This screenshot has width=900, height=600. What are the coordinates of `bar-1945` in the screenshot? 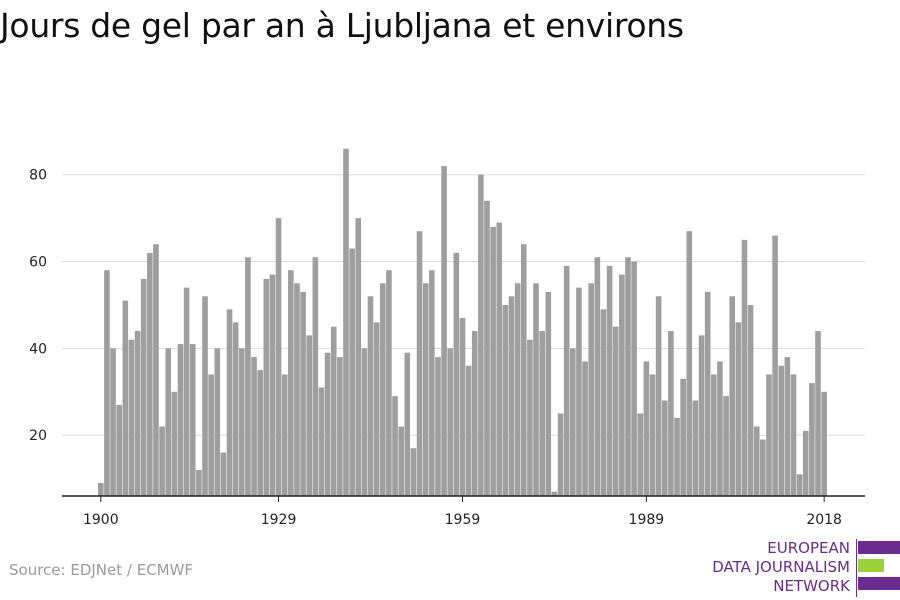 It's located at (376, 409).